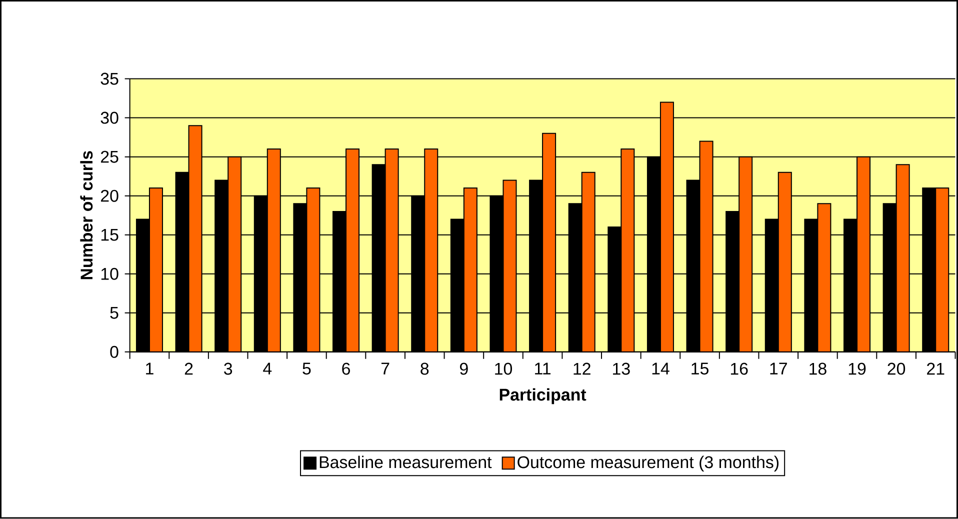 The image size is (958, 519). What do you see at coordinates (543, 368) in the screenshot?
I see `x-tick-label: 11` at bounding box center [543, 368].